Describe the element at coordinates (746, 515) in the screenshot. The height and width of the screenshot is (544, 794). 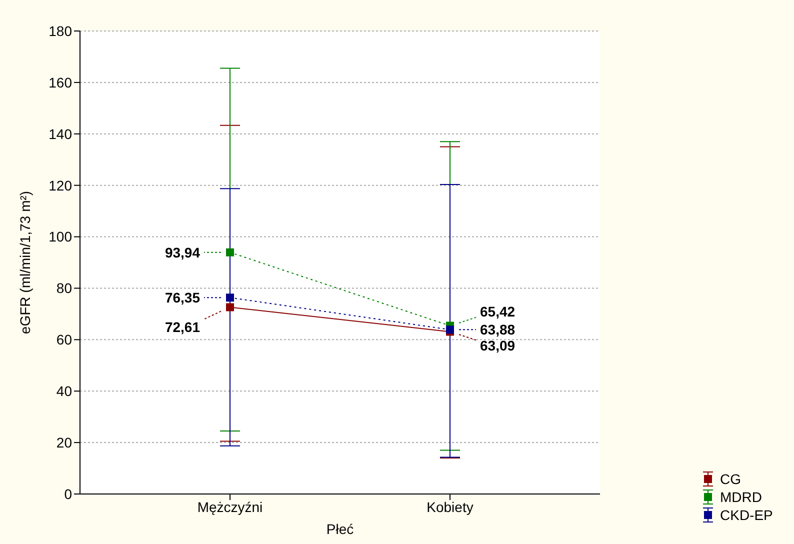
I see `legend-label: CKD-EP` at that location.